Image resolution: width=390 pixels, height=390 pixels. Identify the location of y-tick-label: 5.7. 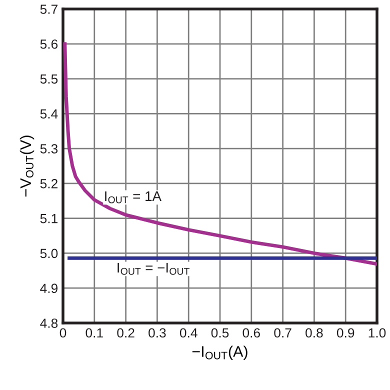
(49, 9).